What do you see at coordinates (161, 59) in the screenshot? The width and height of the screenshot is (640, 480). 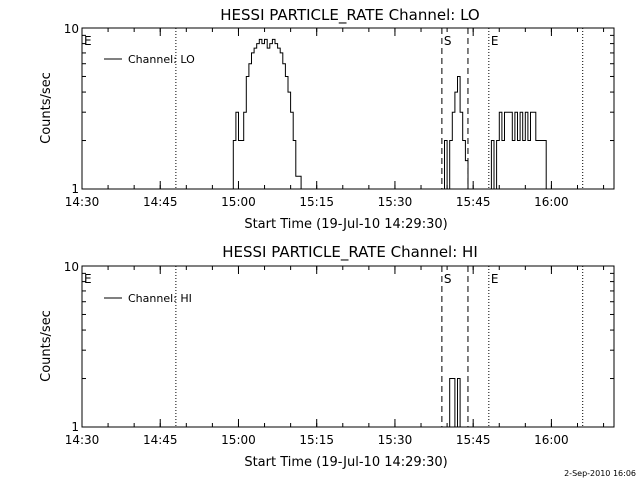 I see `legend-entry: Channel: LO` at bounding box center [161, 59].